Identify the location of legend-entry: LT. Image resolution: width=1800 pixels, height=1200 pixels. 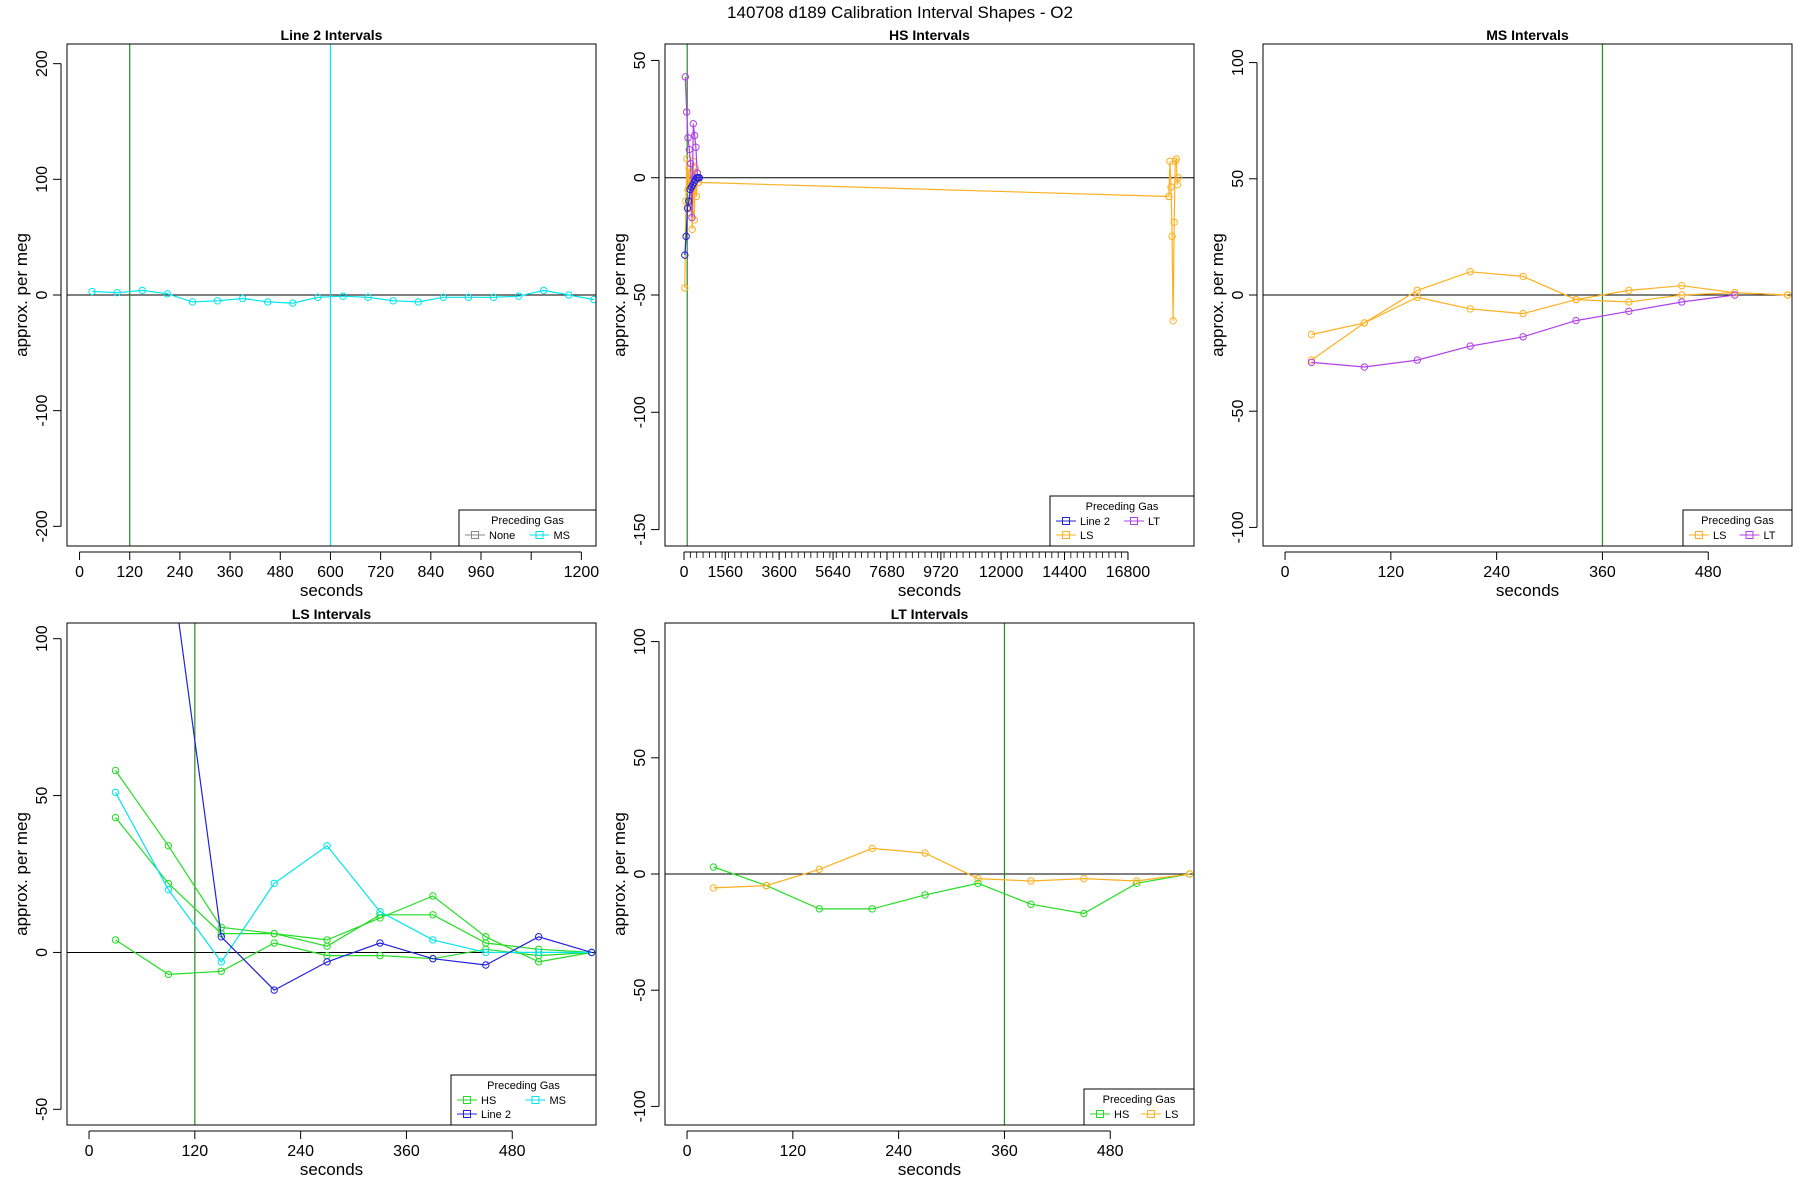
(1757, 536).